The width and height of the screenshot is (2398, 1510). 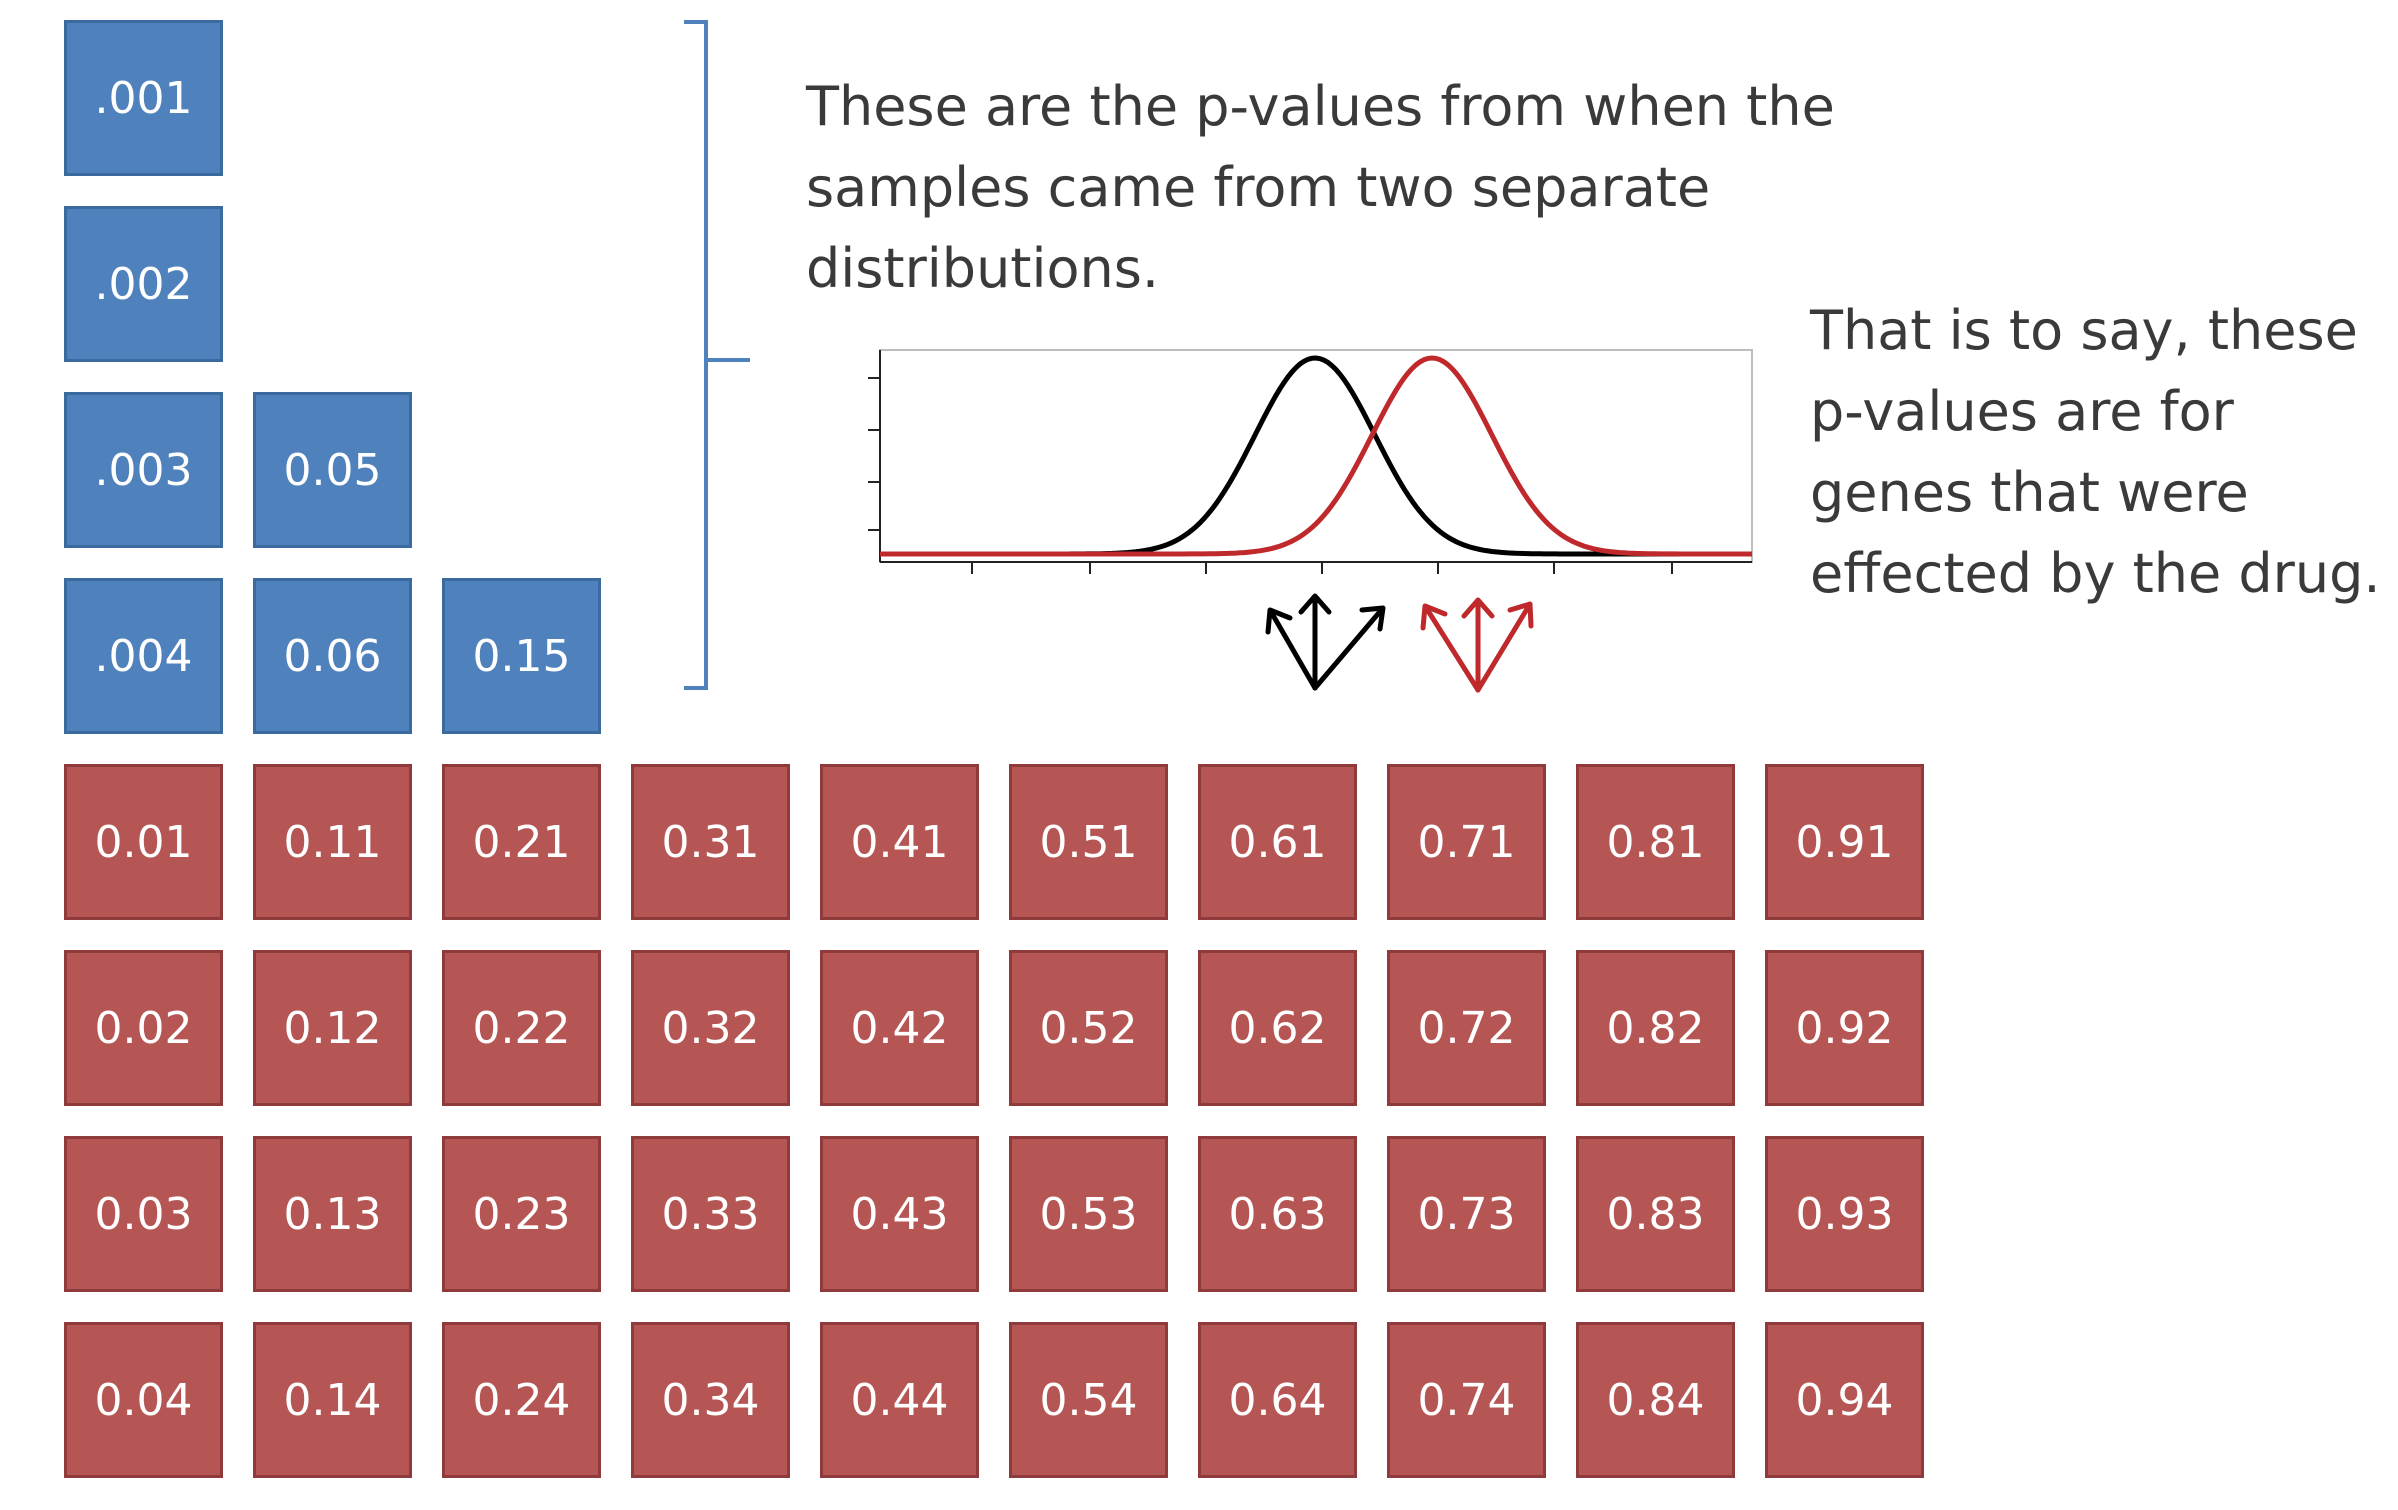 I want to click on side-caption-line-4: effected by the drug., so click(x=2095, y=573).